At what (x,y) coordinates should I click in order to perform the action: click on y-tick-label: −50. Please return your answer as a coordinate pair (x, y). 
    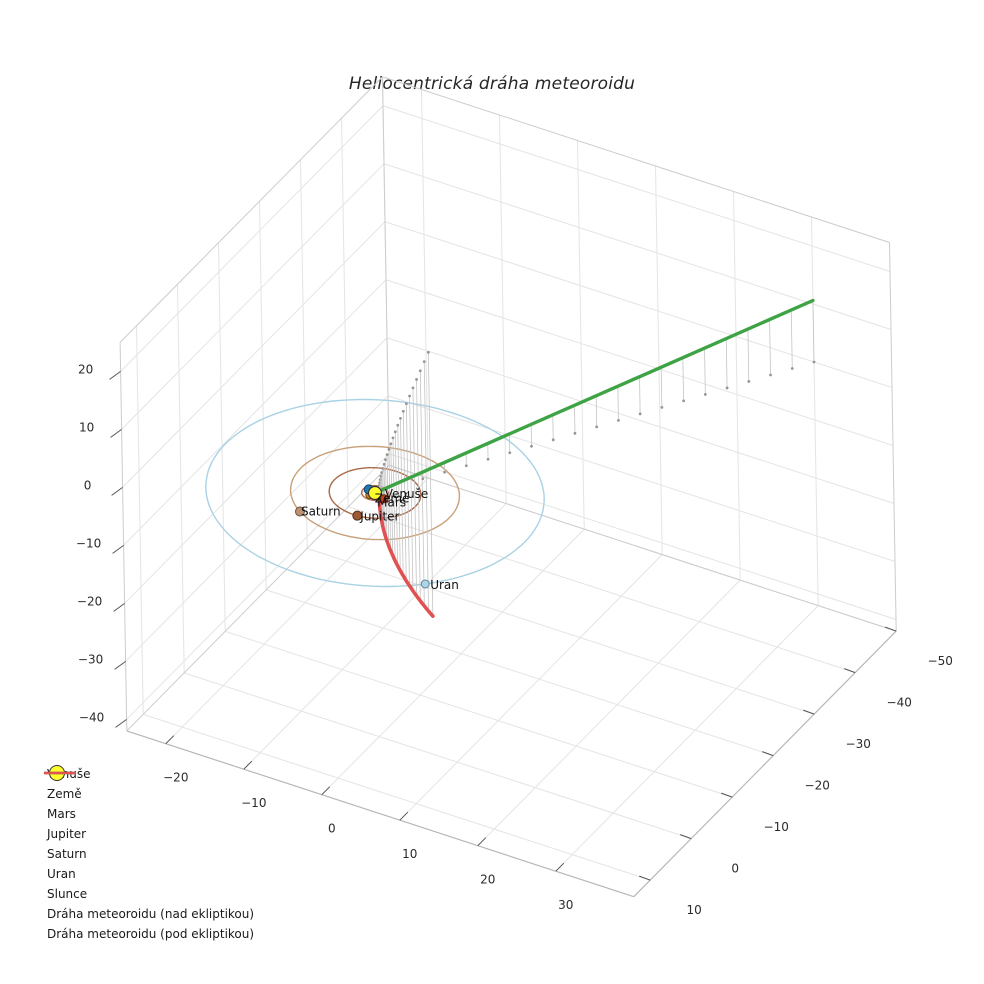
    Looking at the image, I should click on (940, 661).